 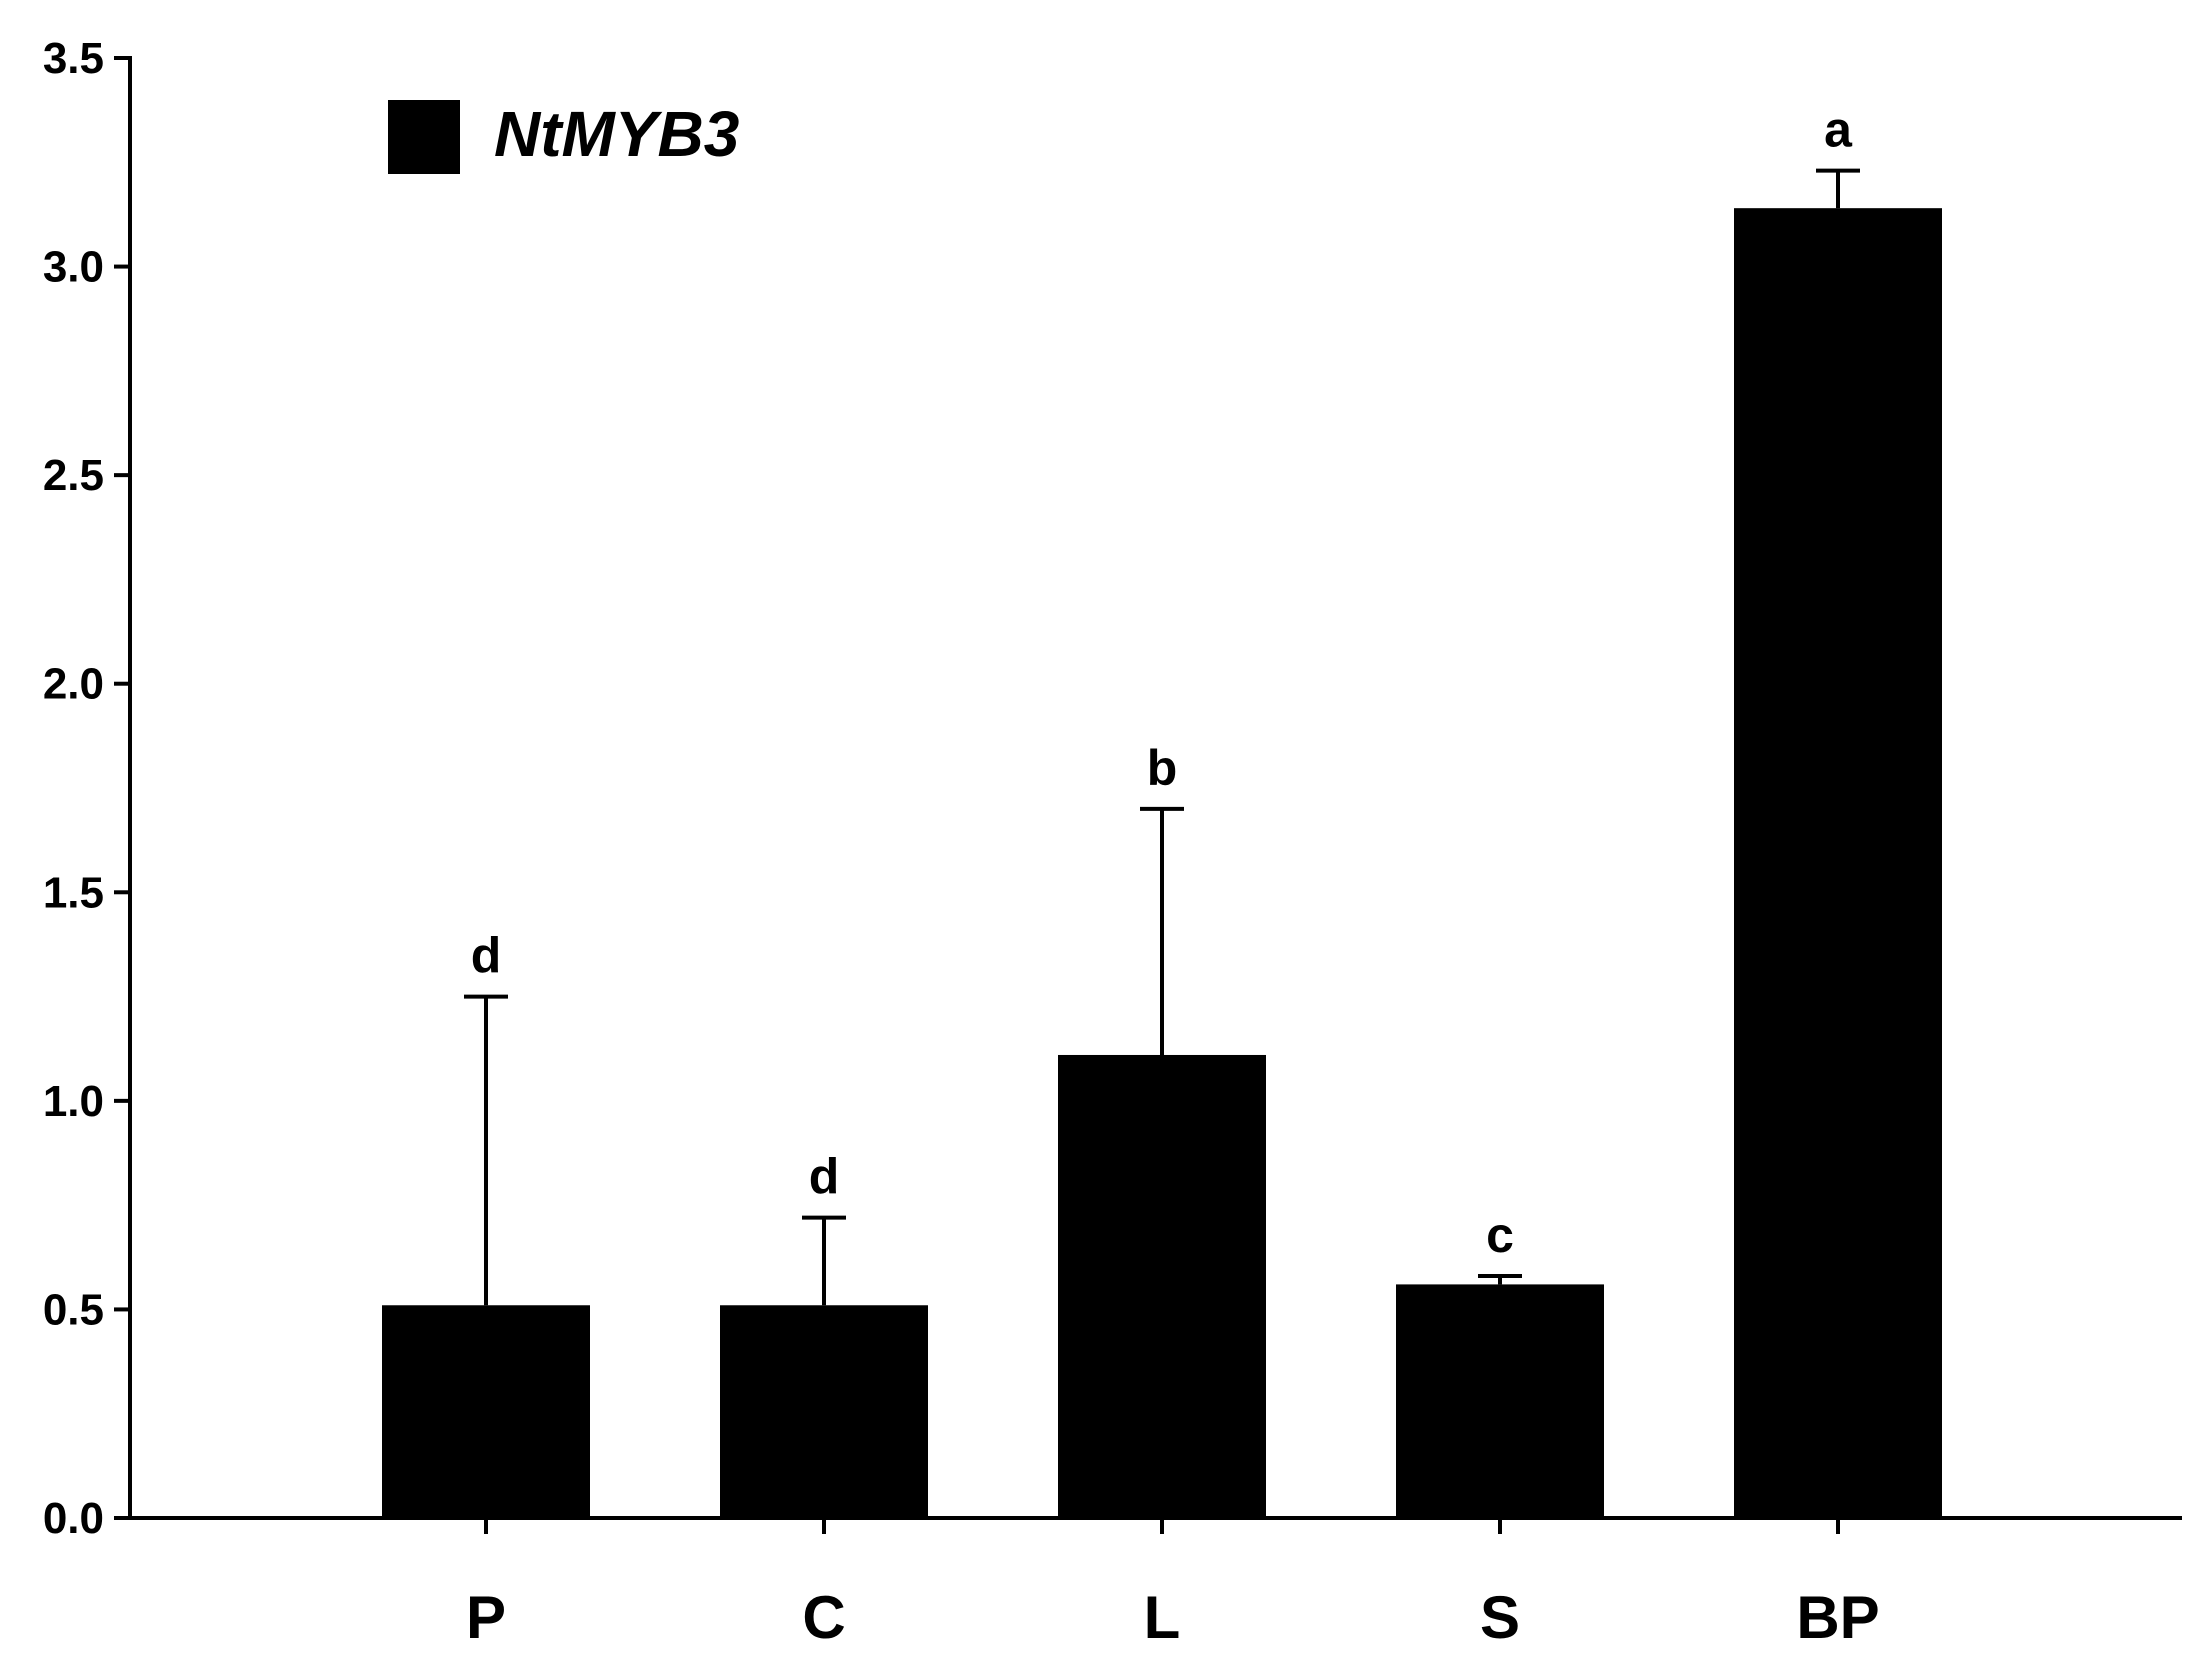 What do you see at coordinates (824, 1411) in the screenshot?
I see `bar-c` at bounding box center [824, 1411].